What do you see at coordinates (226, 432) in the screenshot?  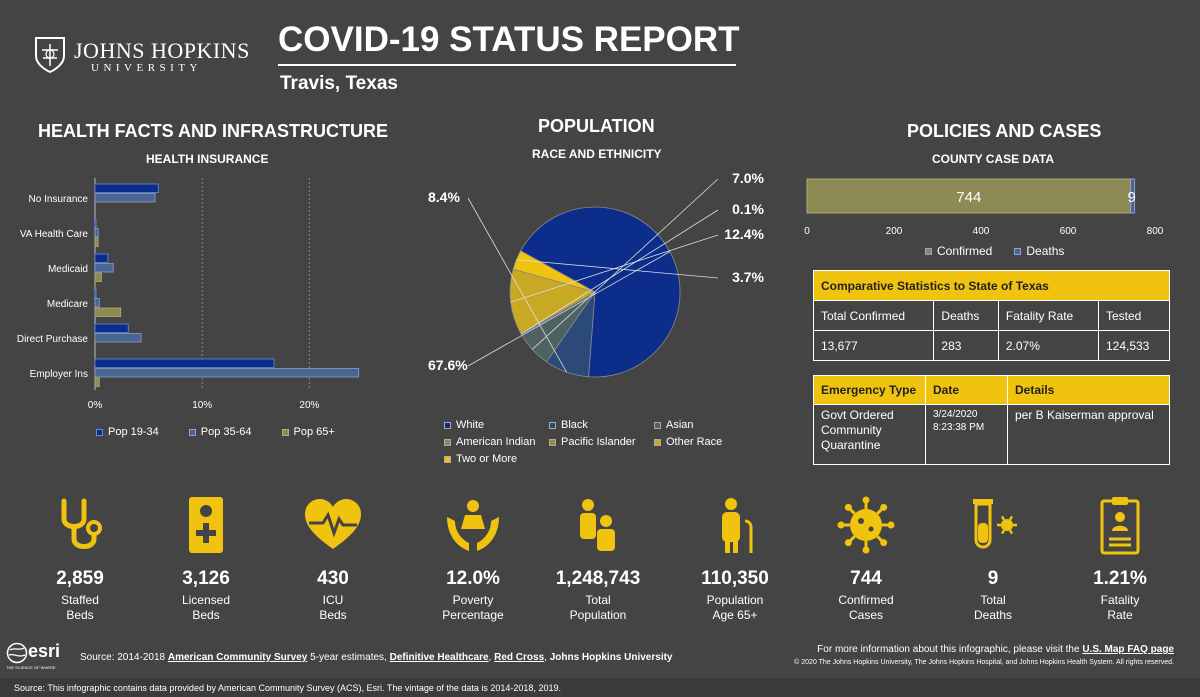 I see `legend-label: Pop 35-64` at bounding box center [226, 432].